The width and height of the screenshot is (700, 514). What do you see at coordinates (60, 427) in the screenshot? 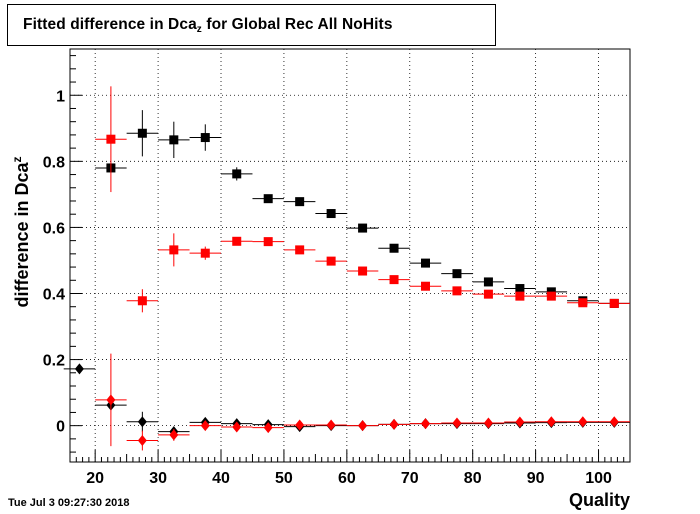
I see `y-tick-label: 0` at bounding box center [60, 427].